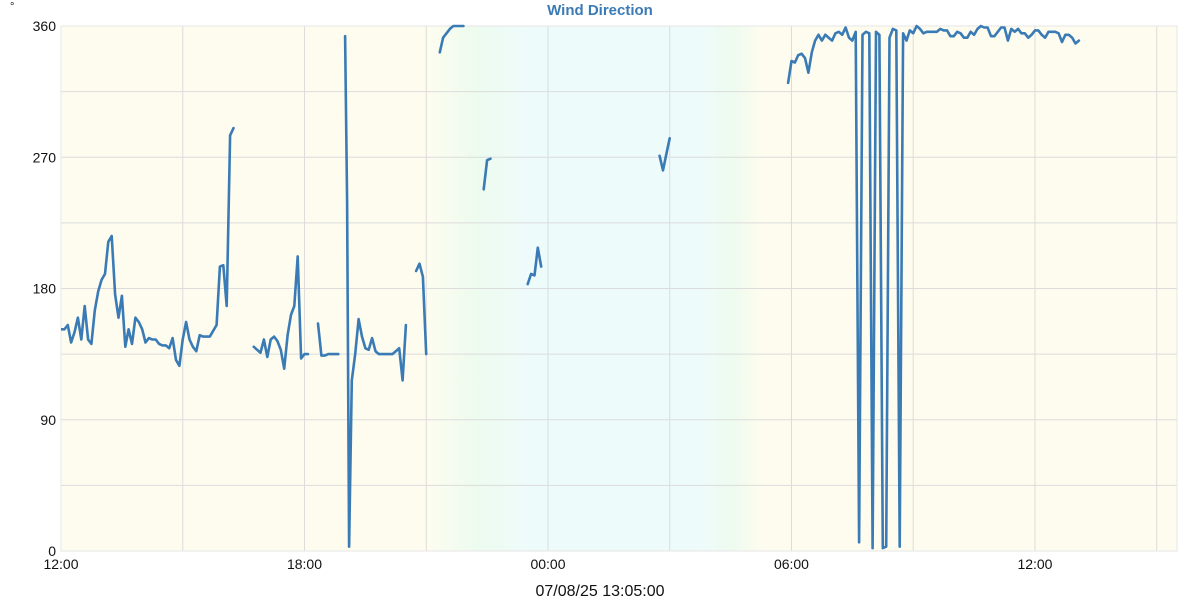 This screenshot has height=600, width=1200. What do you see at coordinates (45, 157) in the screenshot?
I see `y-tick-label: 270` at bounding box center [45, 157].